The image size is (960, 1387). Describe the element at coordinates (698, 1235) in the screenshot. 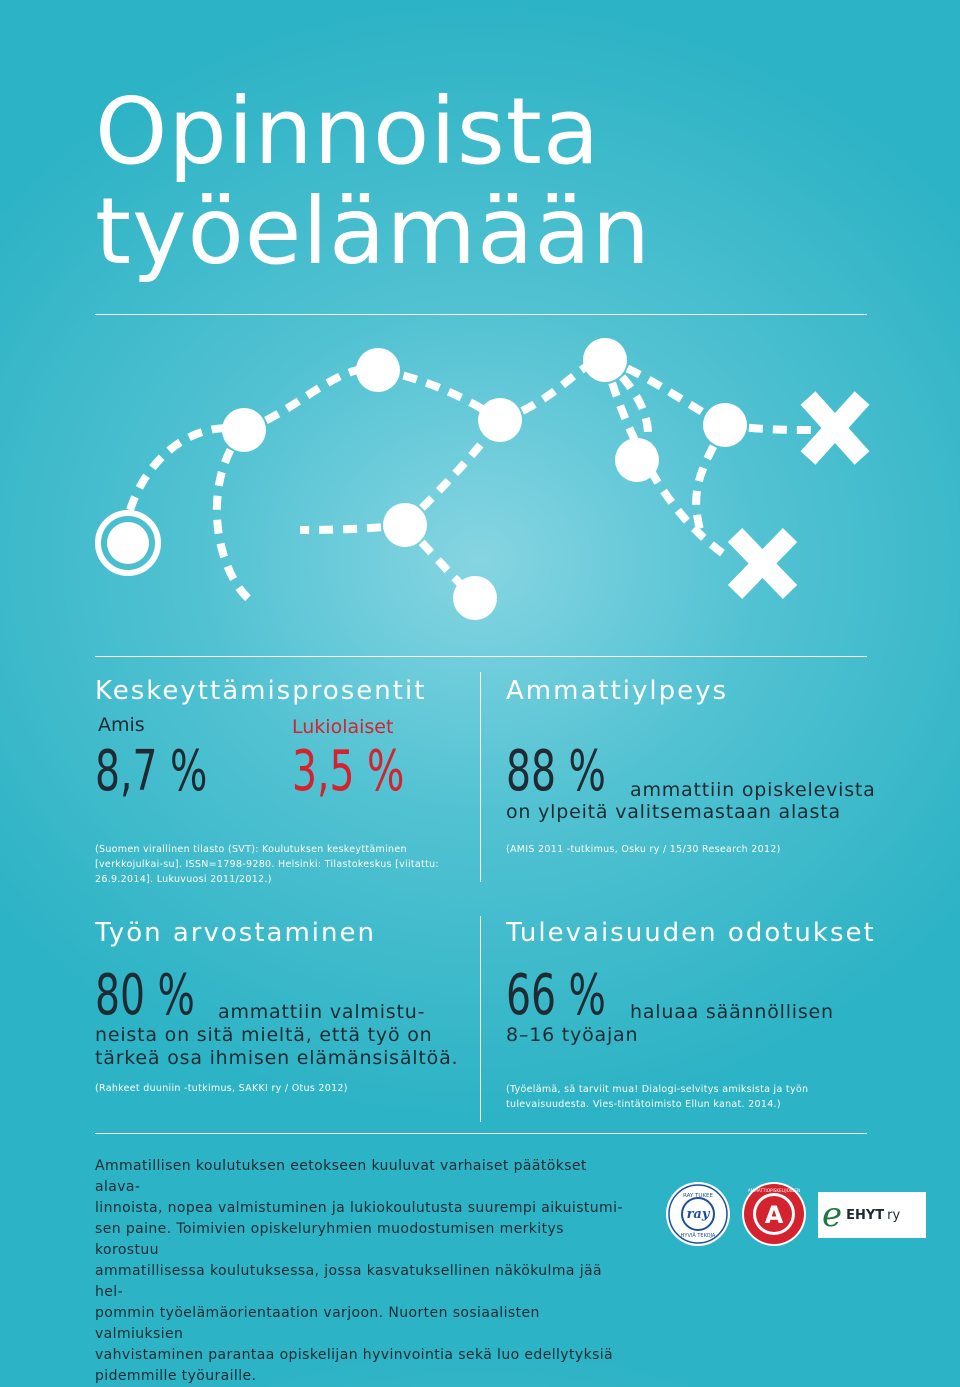

I see `svg-text: HYVIÄ TEKOJA` at that location.